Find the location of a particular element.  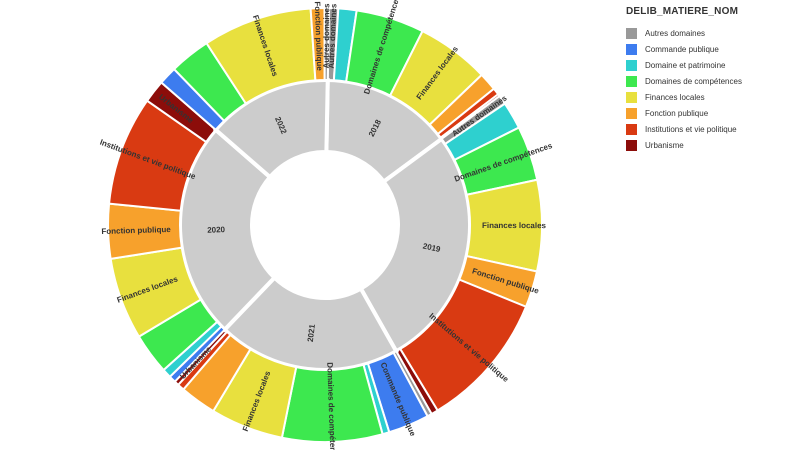

category-label: Finances locales is located at coordinates (514, 225).